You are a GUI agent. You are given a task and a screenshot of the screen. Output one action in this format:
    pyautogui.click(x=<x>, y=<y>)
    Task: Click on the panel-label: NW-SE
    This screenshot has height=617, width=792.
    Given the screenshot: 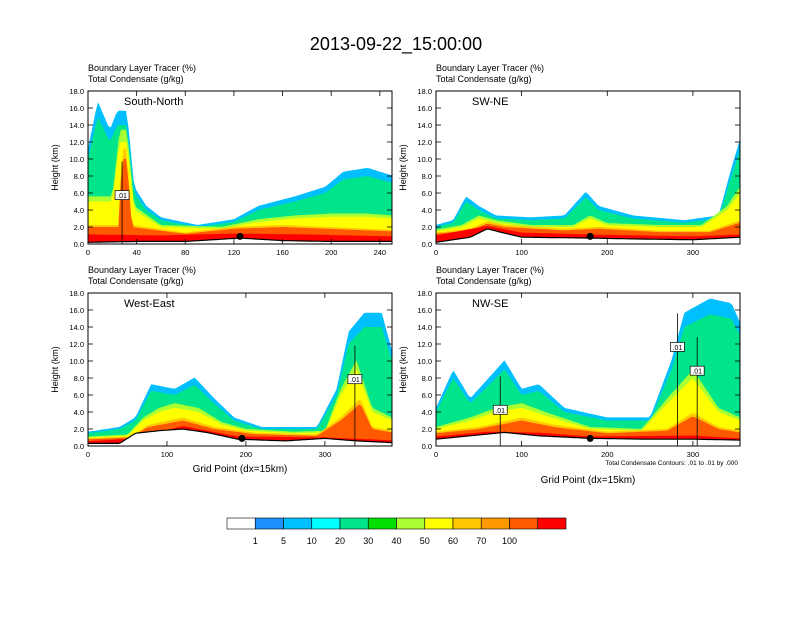 What is the action you would take?
    pyautogui.click(x=490, y=304)
    